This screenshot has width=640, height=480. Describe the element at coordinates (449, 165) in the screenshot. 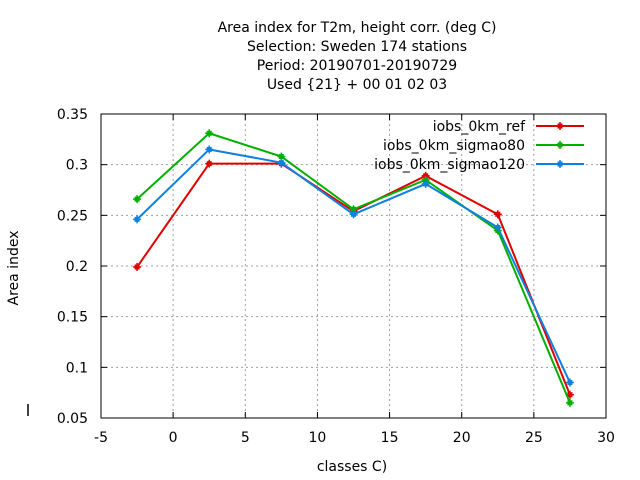

I see `legend-entry-label: iobs_0km_sigmao120` at that location.